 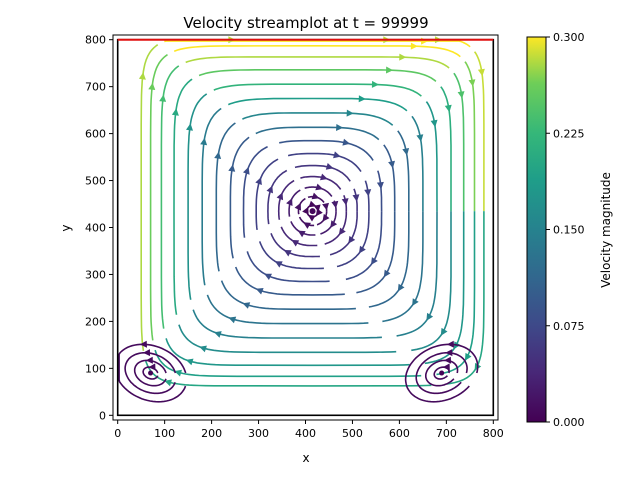 What do you see at coordinates (95, 87) in the screenshot?
I see `y-tick-label: 700` at bounding box center [95, 87].